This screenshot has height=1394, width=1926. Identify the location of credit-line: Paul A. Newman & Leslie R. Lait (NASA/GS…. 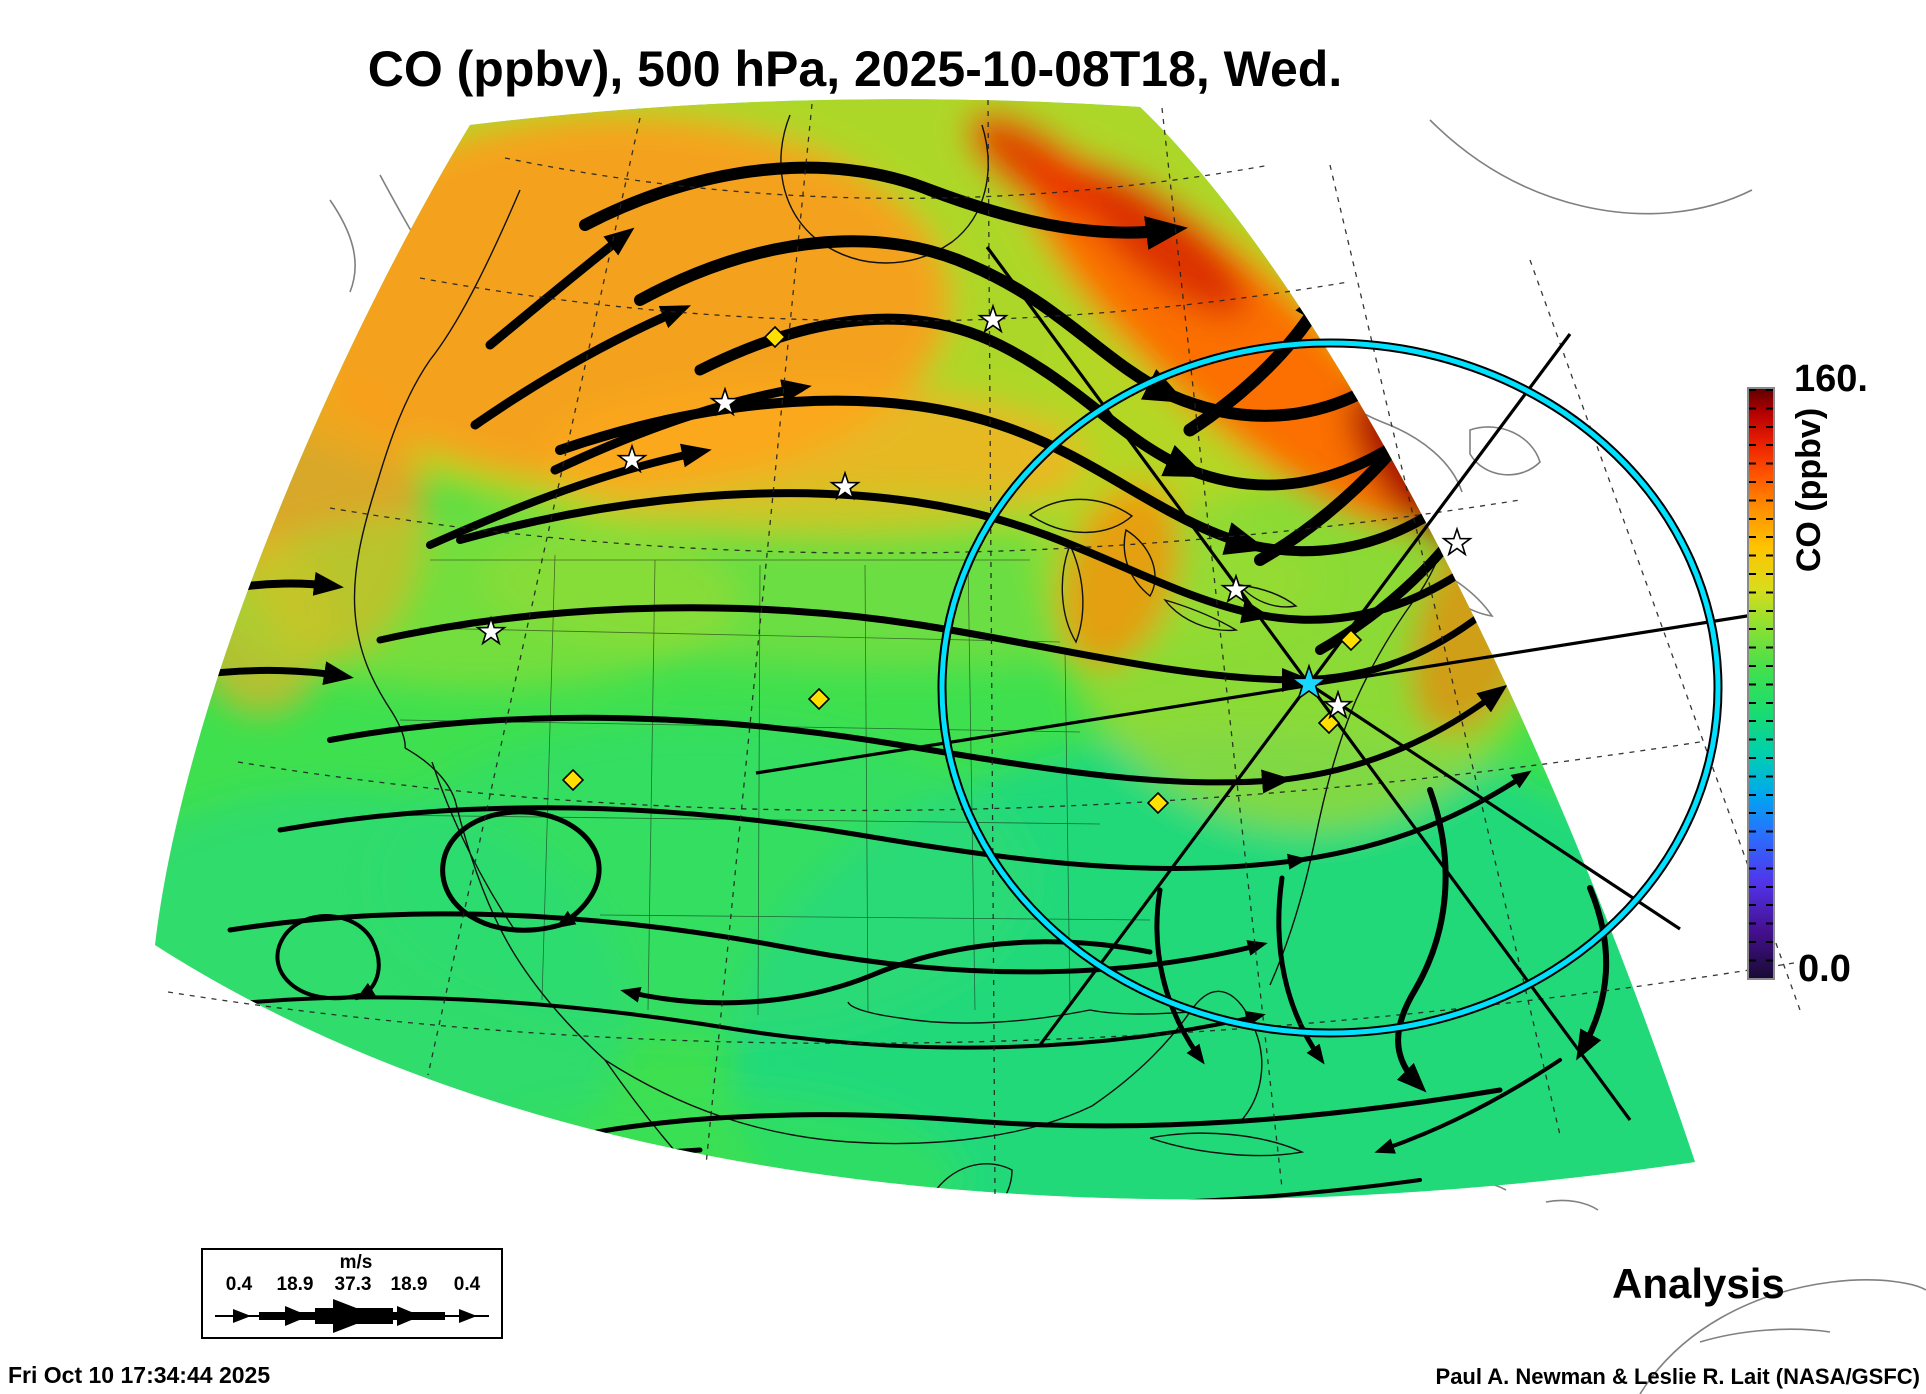
(1677, 1376).